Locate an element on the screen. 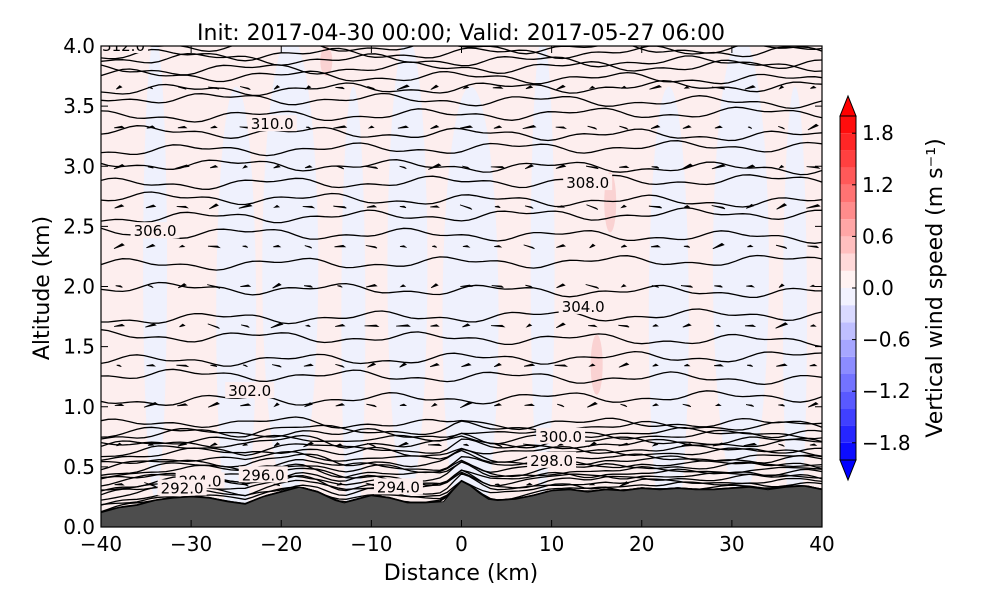 This screenshot has width=1000, height=600. theta-contour-298.0 is located at coordinates (461, 441).